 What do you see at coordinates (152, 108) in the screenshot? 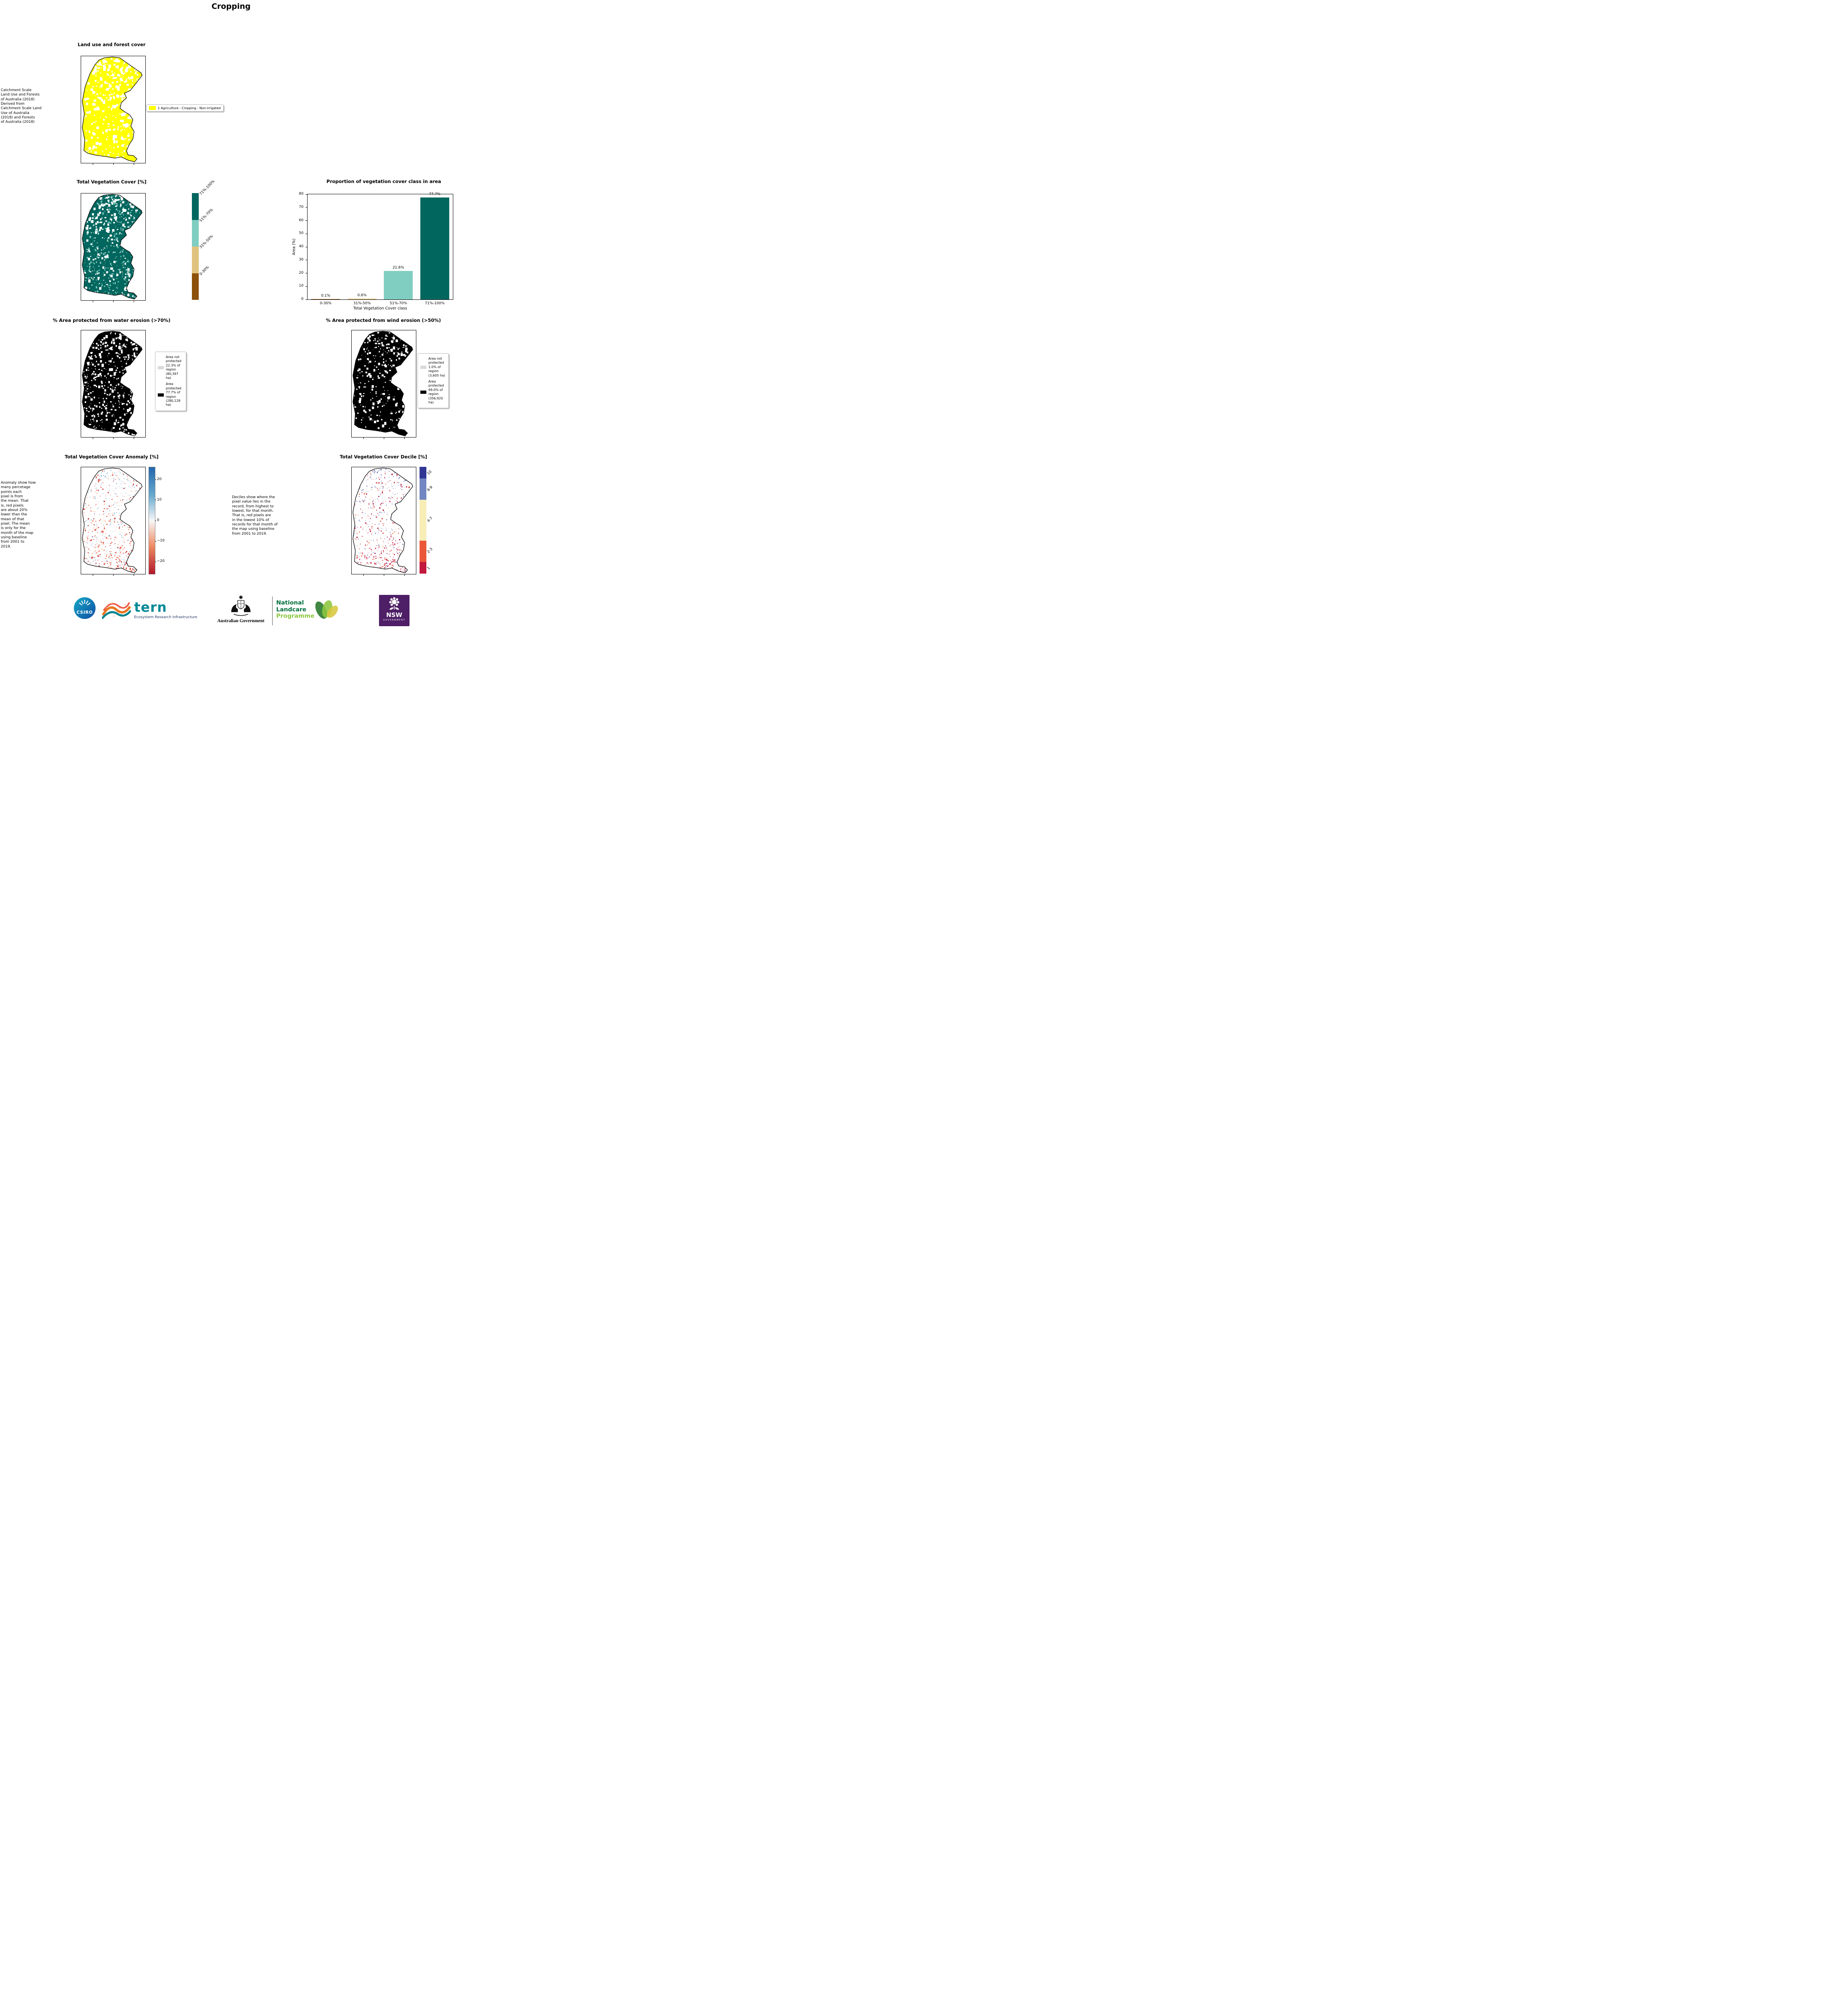
I see `landuse-legend-swatch` at bounding box center [152, 108].